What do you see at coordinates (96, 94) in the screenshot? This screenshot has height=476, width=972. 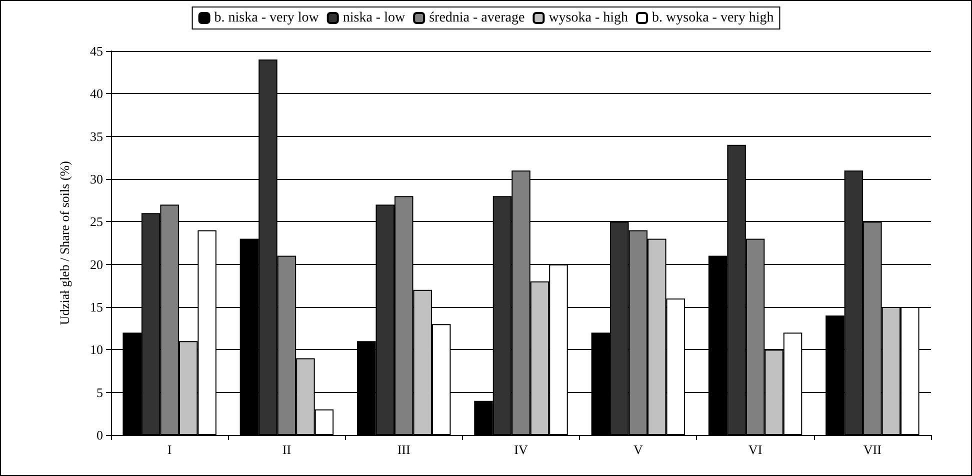 I see `y-tick-label: 40` at bounding box center [96, 94].